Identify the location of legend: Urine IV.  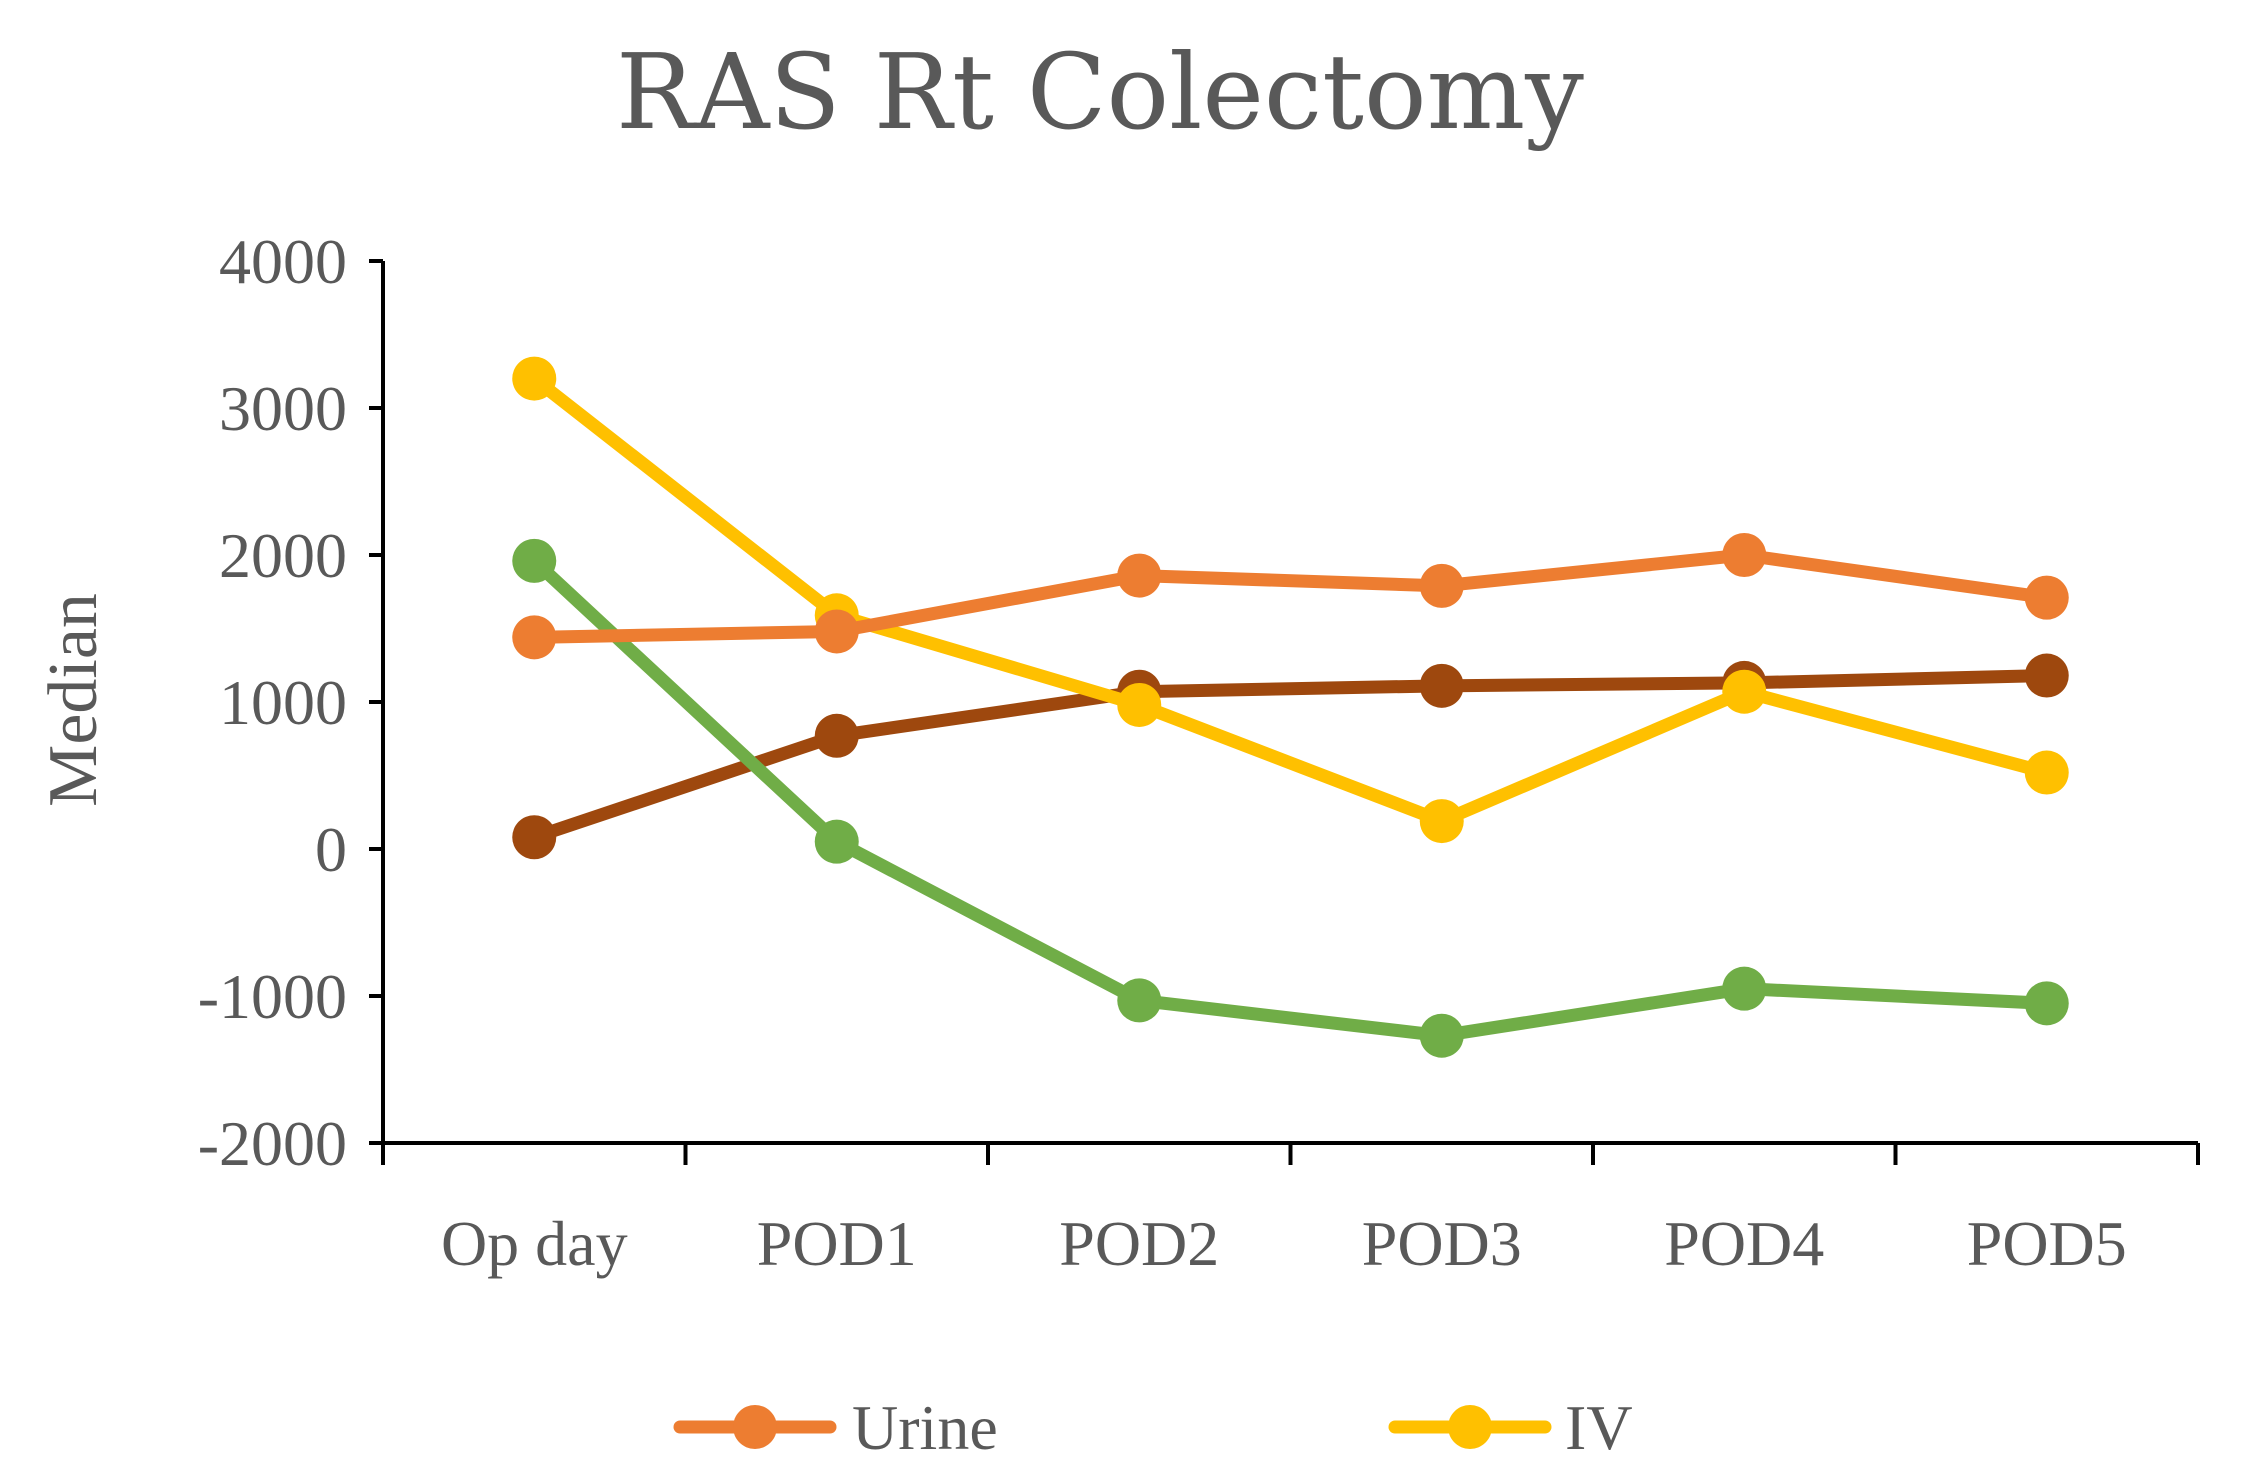
(1153, 1427).